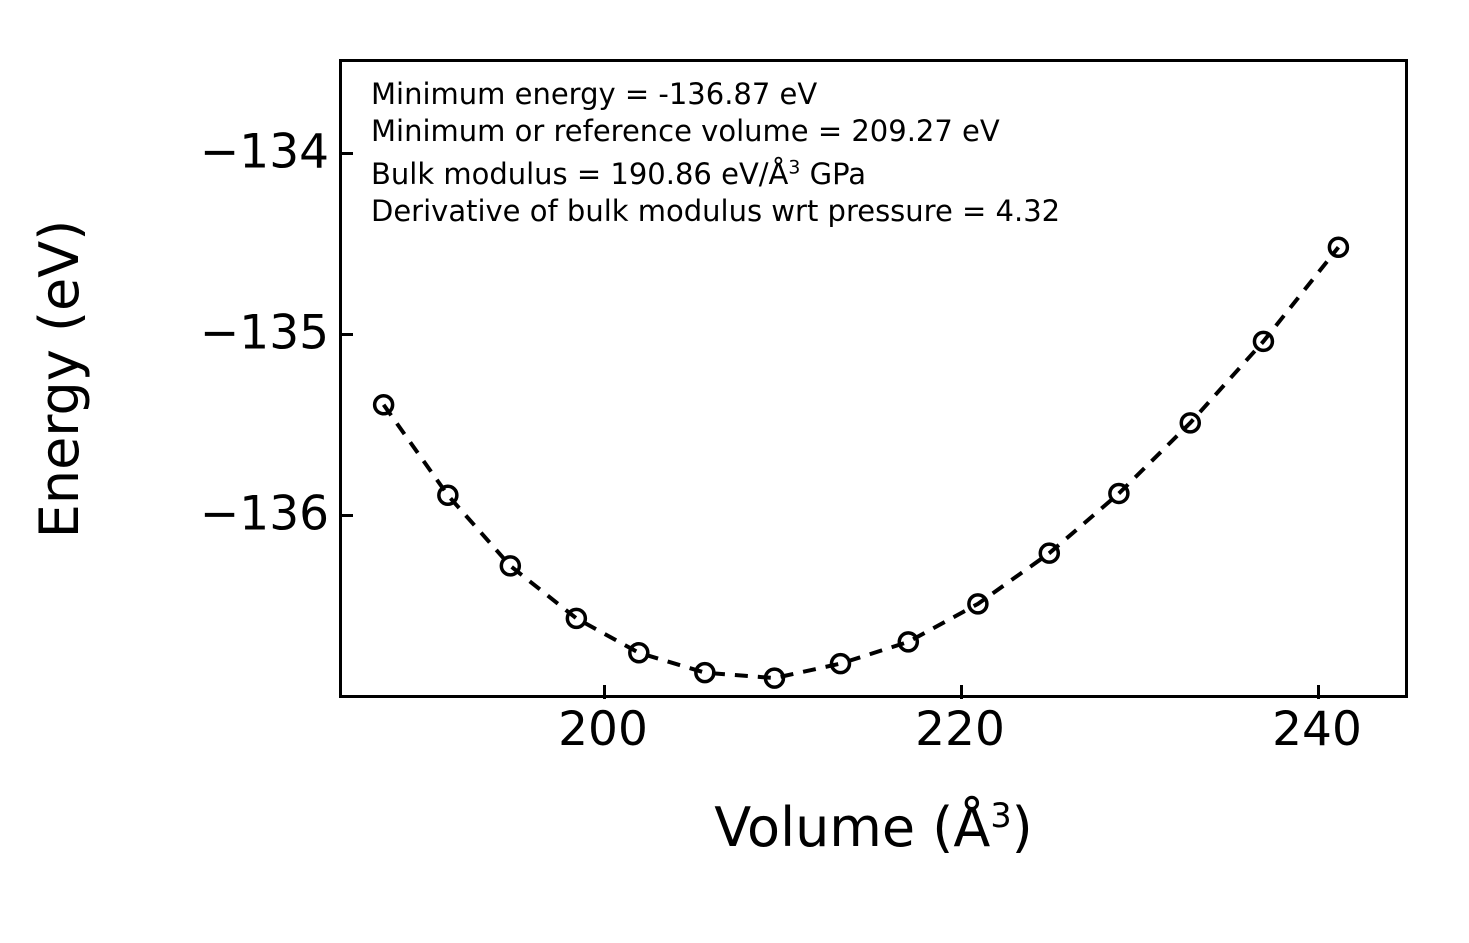 Image resolution: width=1469 pixels, height=943 pixels. What do you see at coordinates (833, 174) in the screenshot?
I see `annotation-bulk-modulus-suffix: GPa` at bounding box center [833, 174].